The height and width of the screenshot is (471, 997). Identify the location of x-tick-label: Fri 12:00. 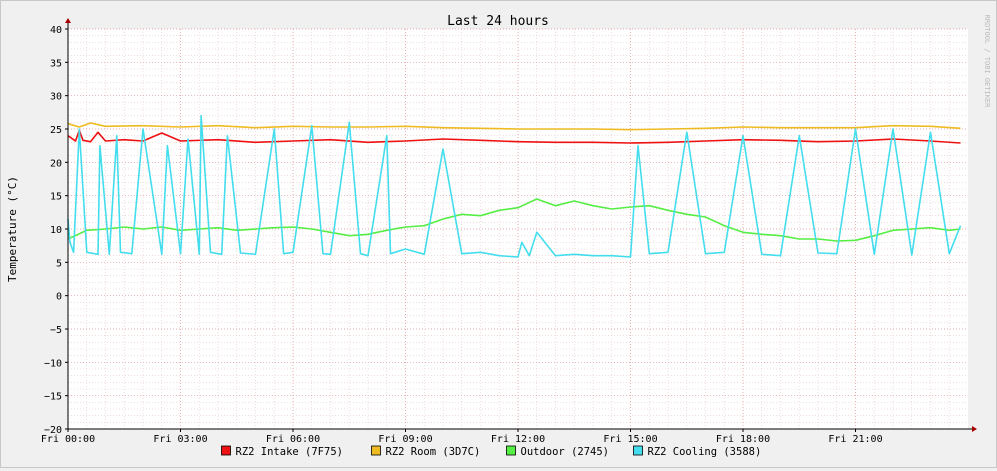
(518, 439).